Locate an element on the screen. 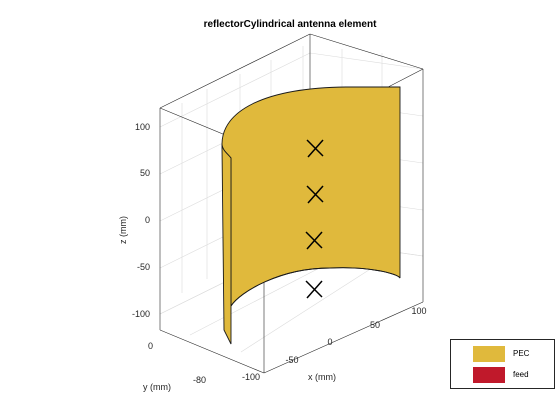 This screenshot has width=560, height=420. legend: PEC feed is located at coordinates (502, 364).